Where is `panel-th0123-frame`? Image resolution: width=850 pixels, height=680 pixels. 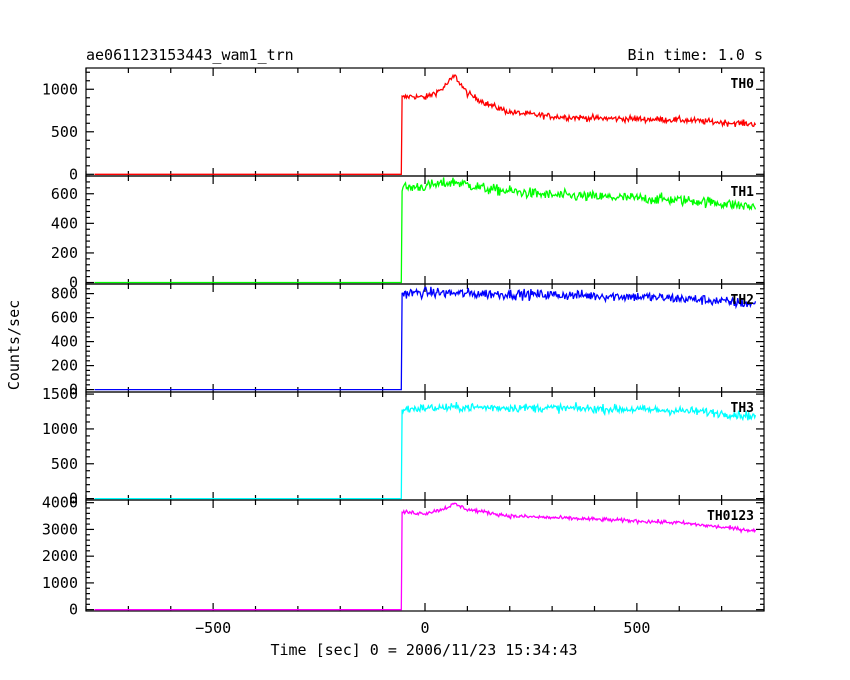 panel-th0123-frame is located at coordinates (425, 555).